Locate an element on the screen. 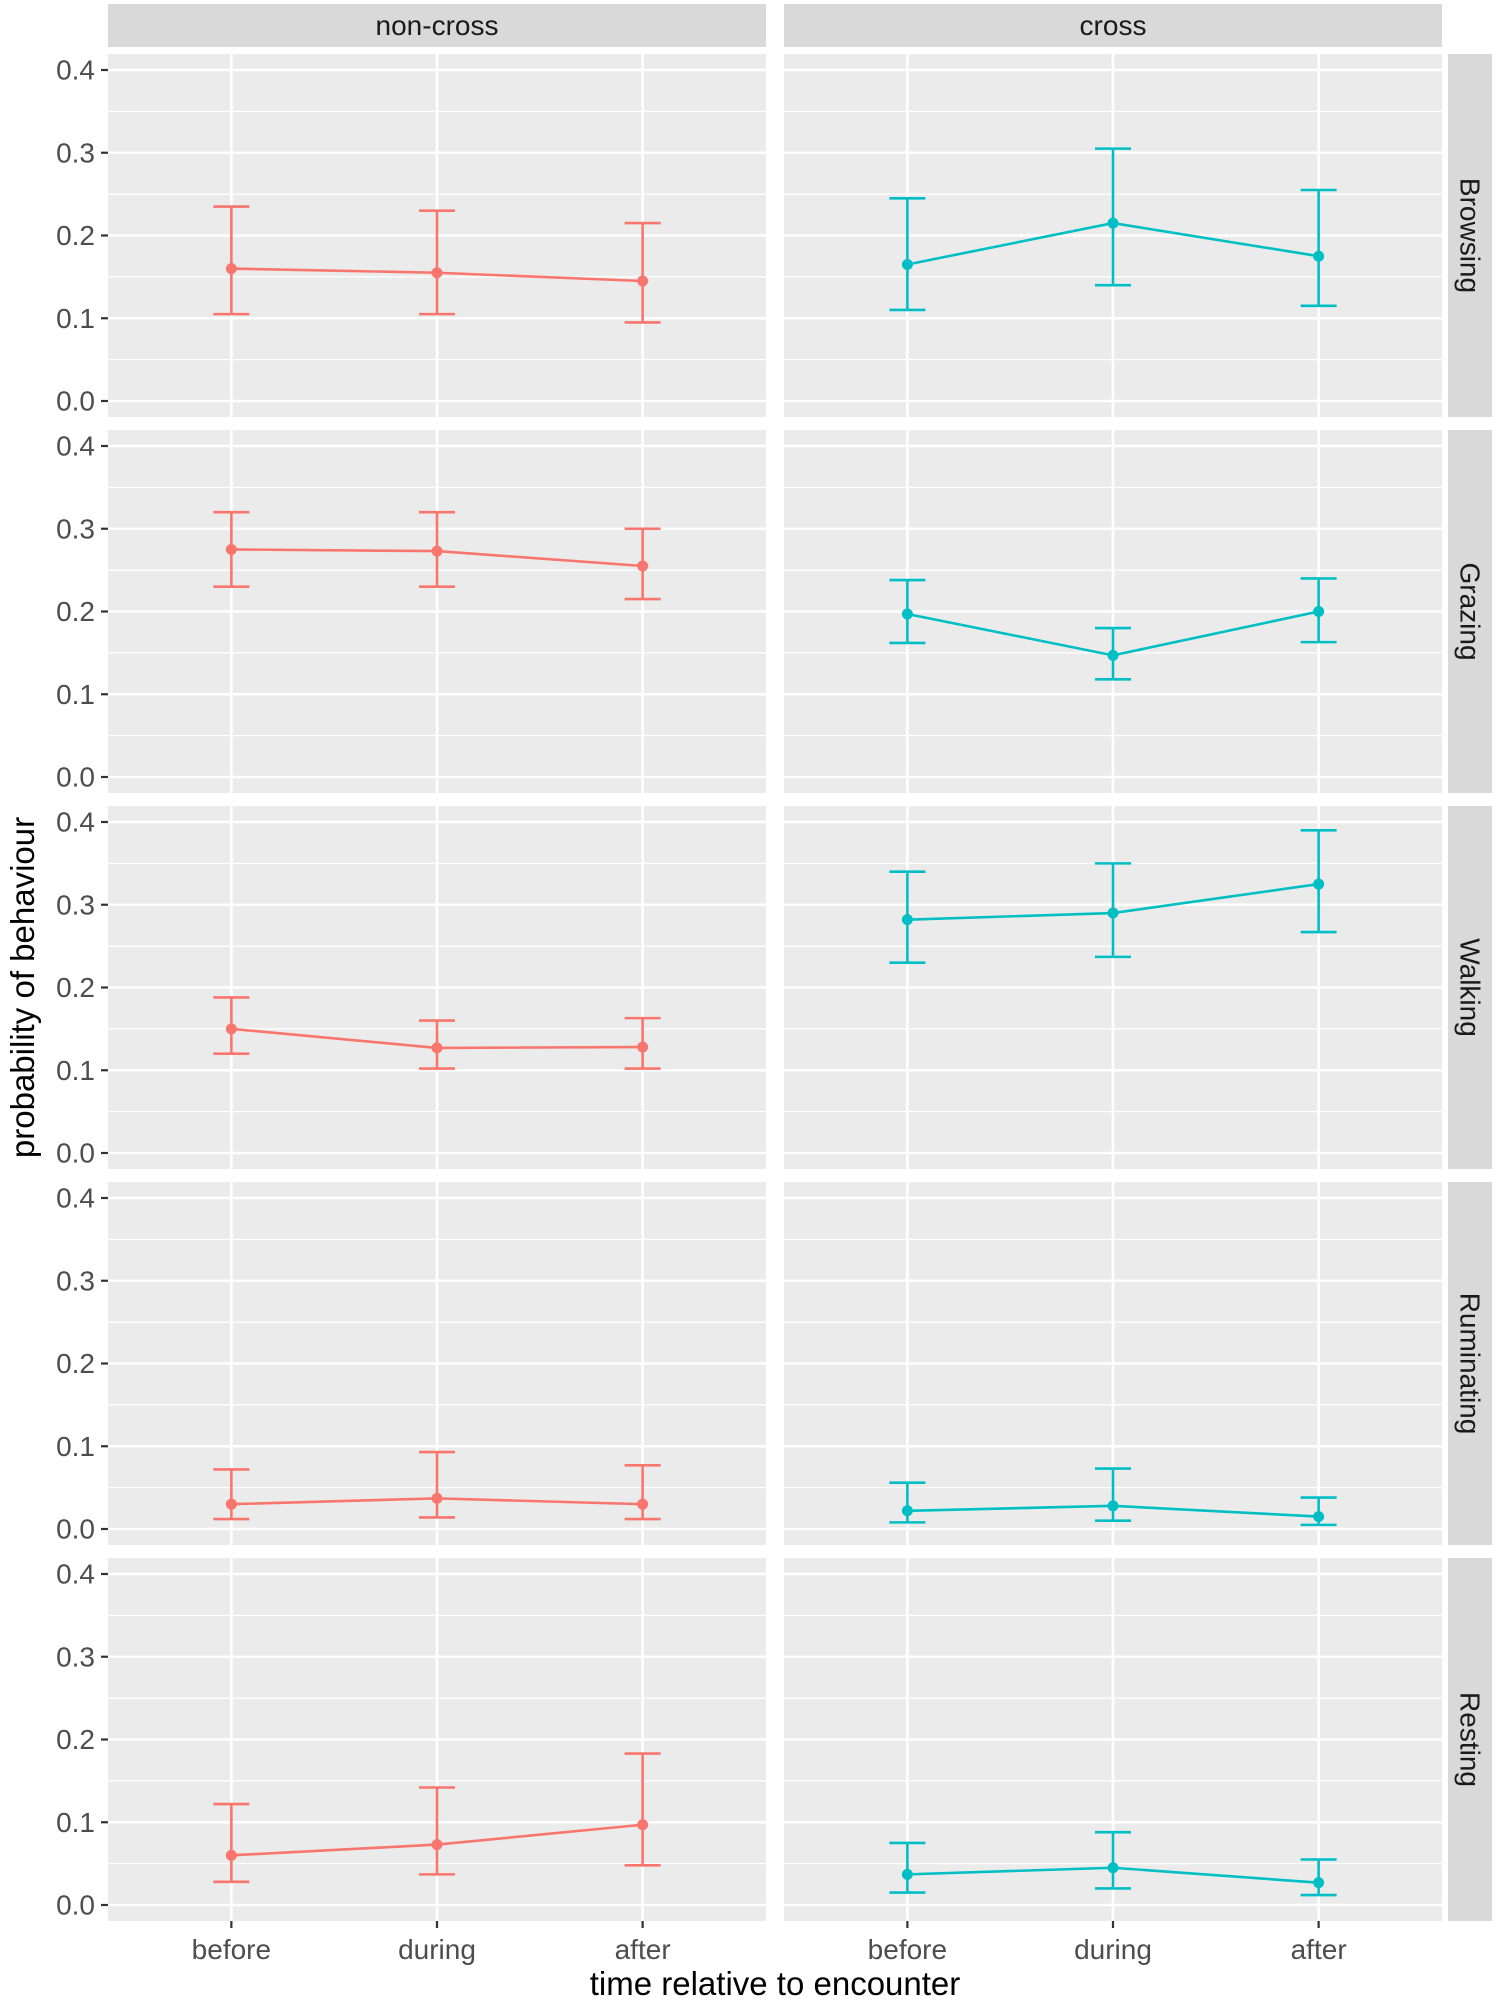 The height and width of the screenshot is (2007, 1500). facet-row-label: Grazing is located at coordinates (1470, 611).